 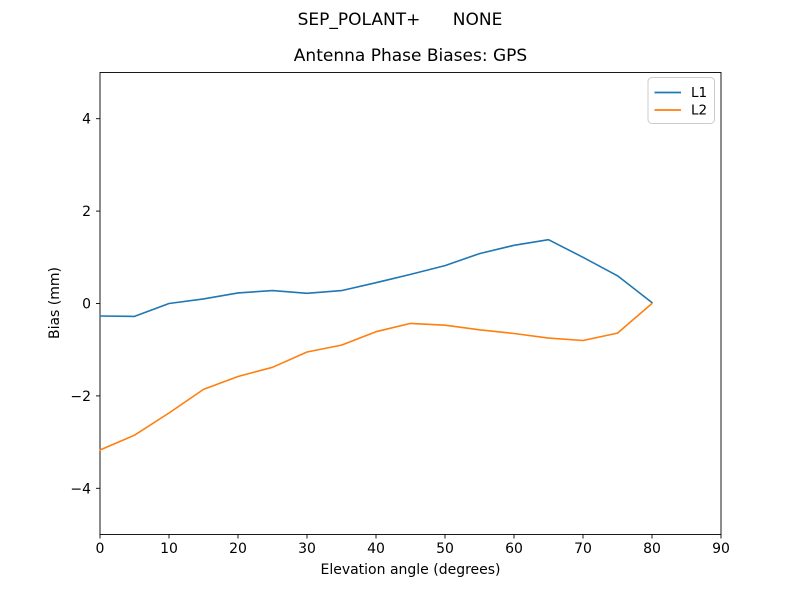 What do you see at coordinates (86, 212) in the screenshot?
I see `y-tick-label: 2` at bounding box center [86, 212].